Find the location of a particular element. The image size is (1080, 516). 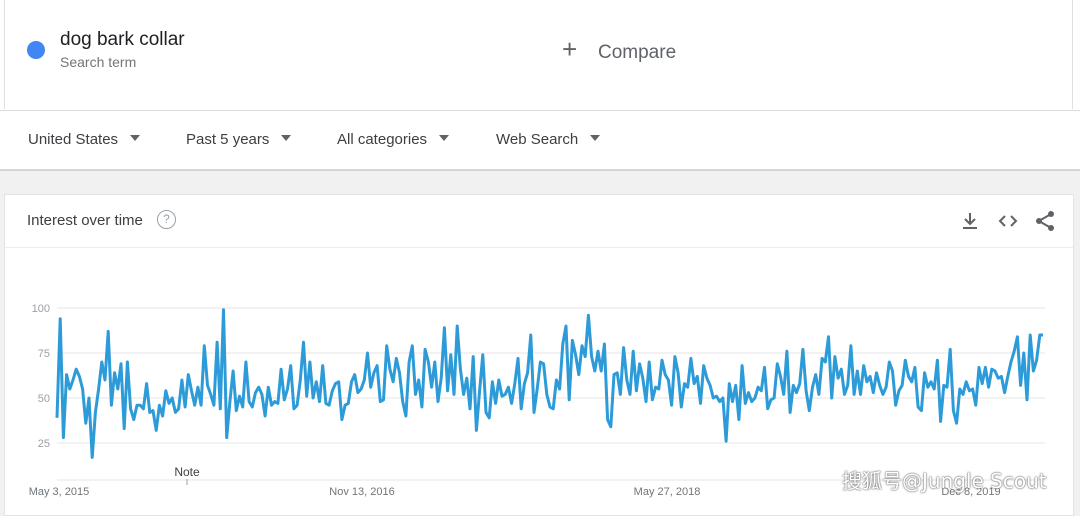

category-dropdown: All categories is located at coordinates (393, 139).